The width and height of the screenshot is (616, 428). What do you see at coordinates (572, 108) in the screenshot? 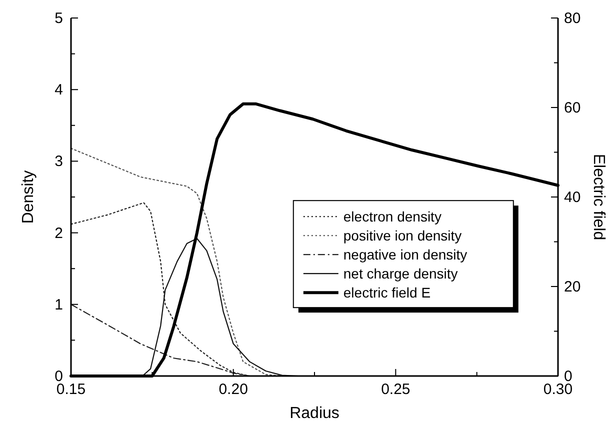
I see `y2-tick-label: 60` at bounding box center [572, 108].